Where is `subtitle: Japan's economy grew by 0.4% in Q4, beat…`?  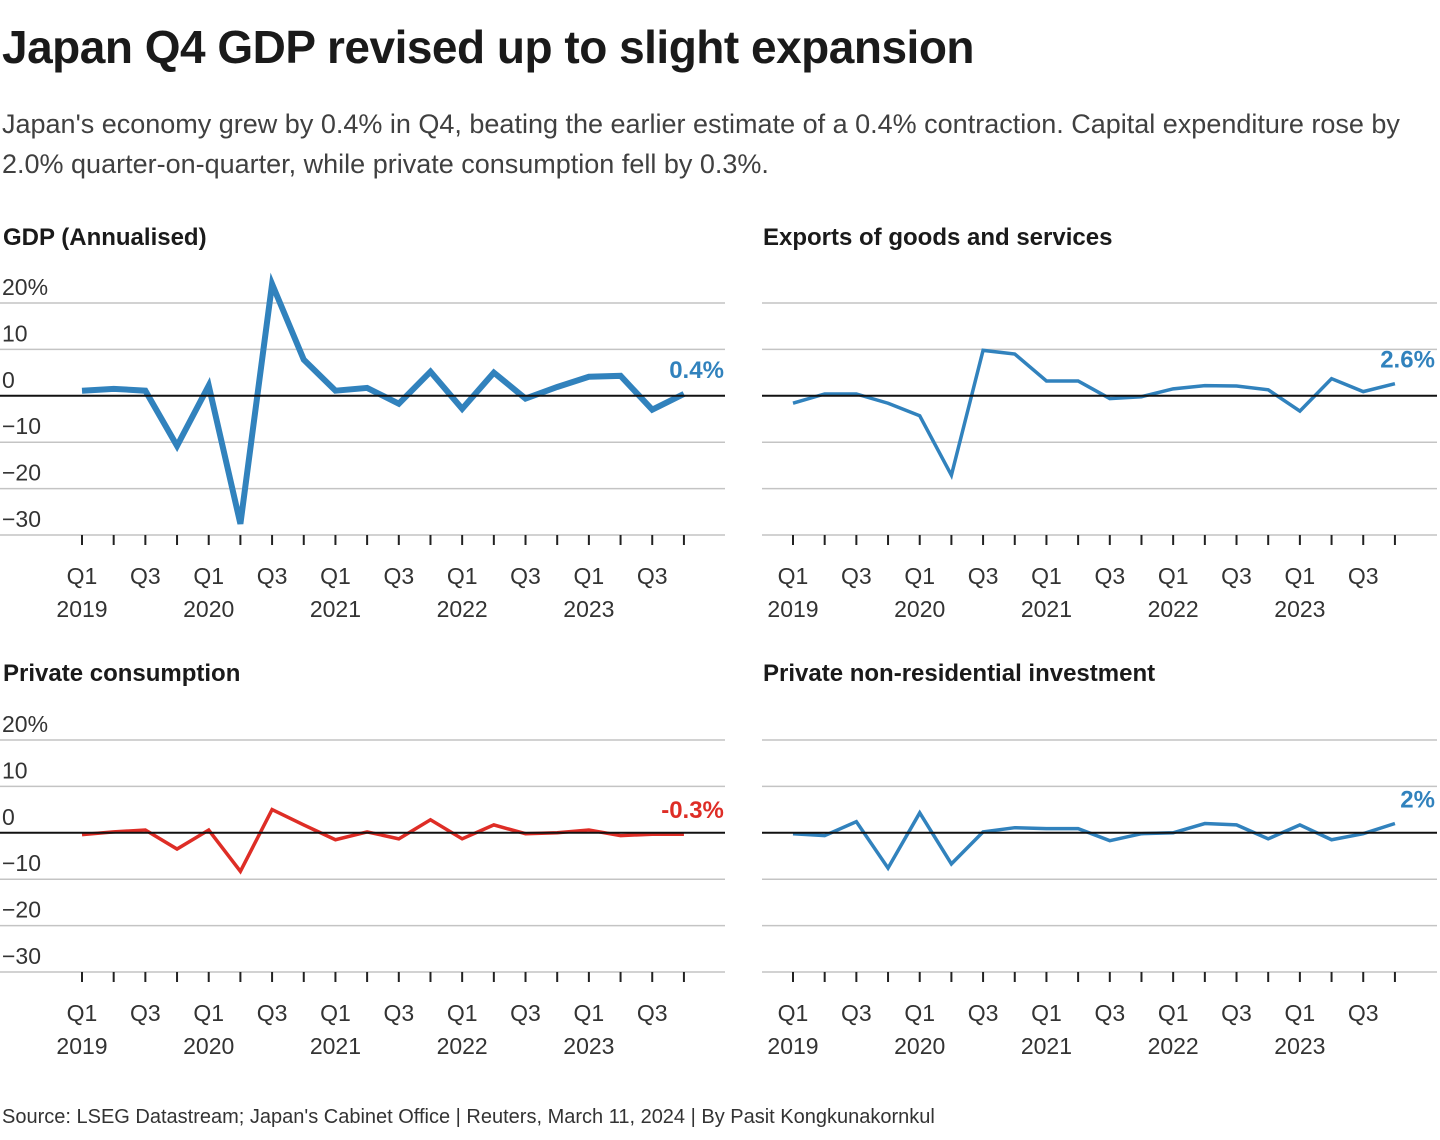 subtitle: Japan's economy grew by 0.4% in Q4, beat… is located at coordinates (701, 144).